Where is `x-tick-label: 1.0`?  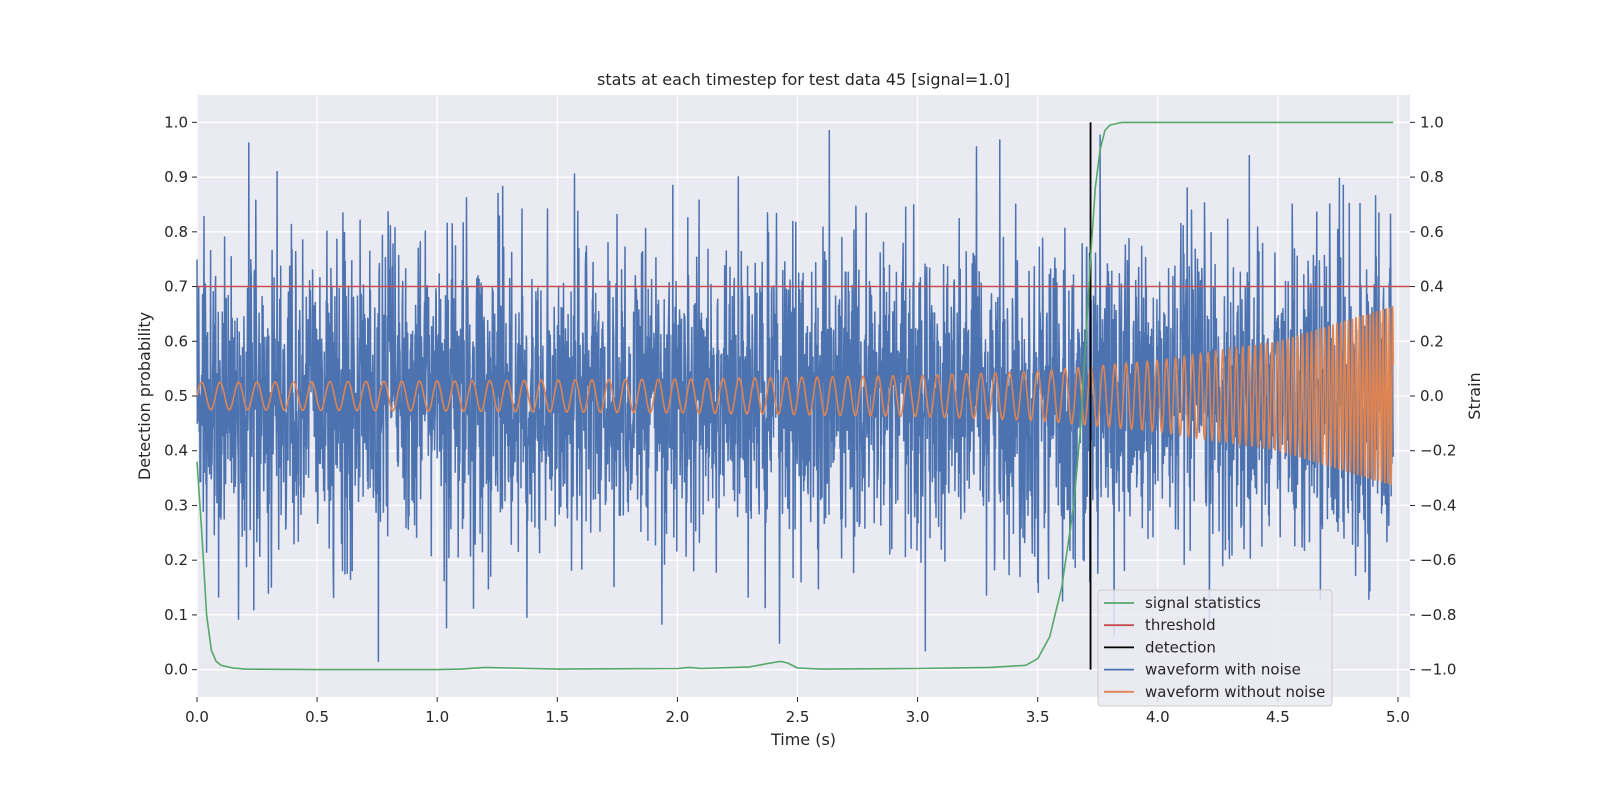
x-tick-label: 1.0 is located at coordinates (437, 717).